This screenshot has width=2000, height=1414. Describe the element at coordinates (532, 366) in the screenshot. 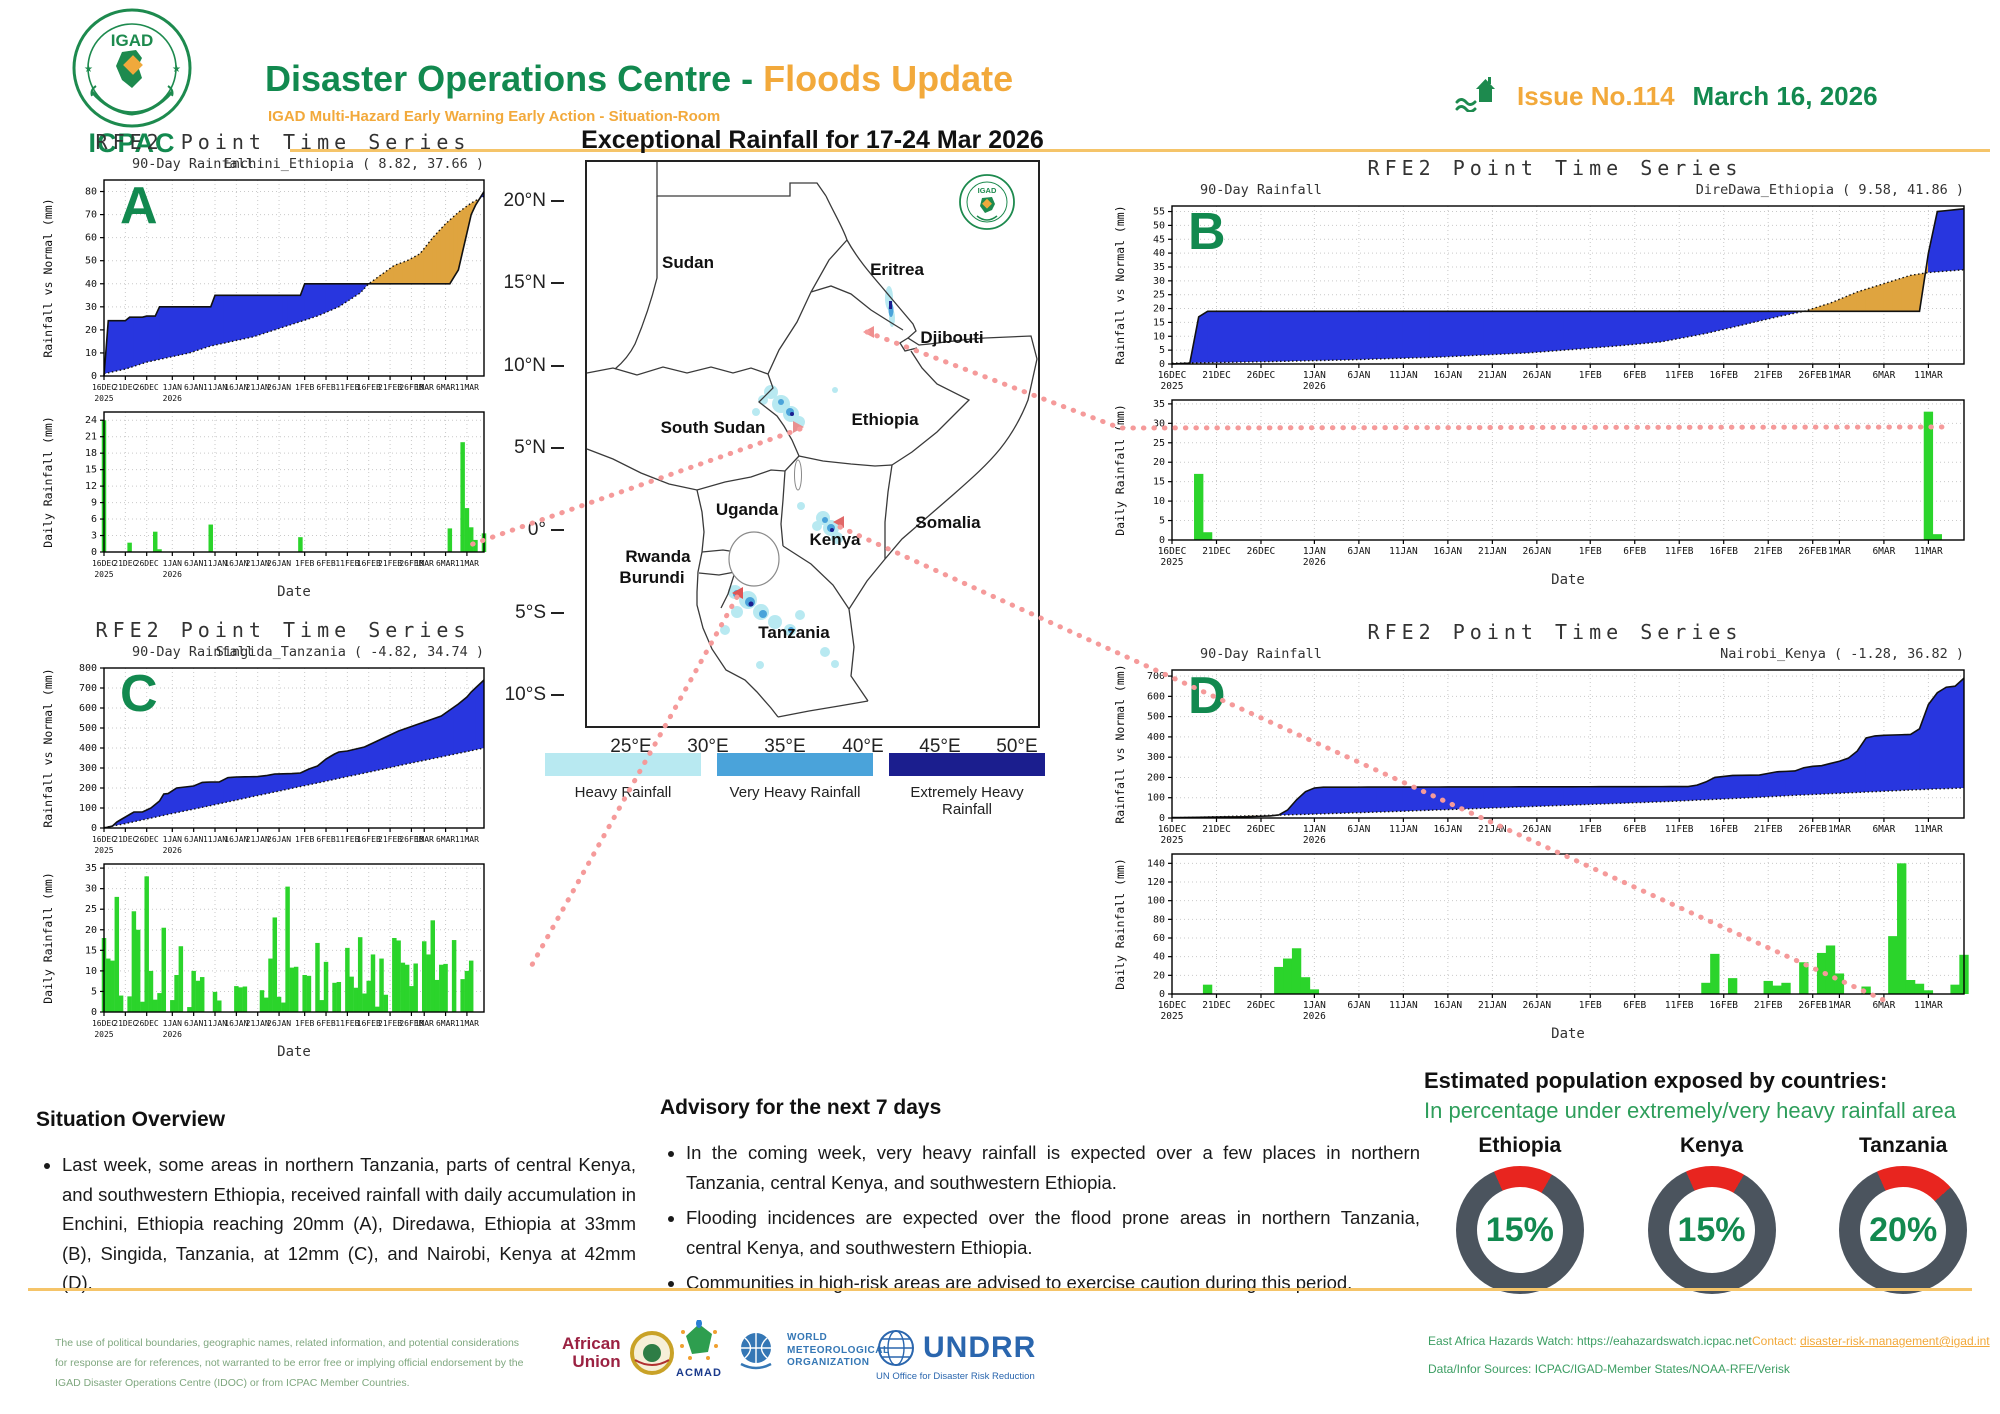

I see `map-lat-tick: 10°N` at that location.